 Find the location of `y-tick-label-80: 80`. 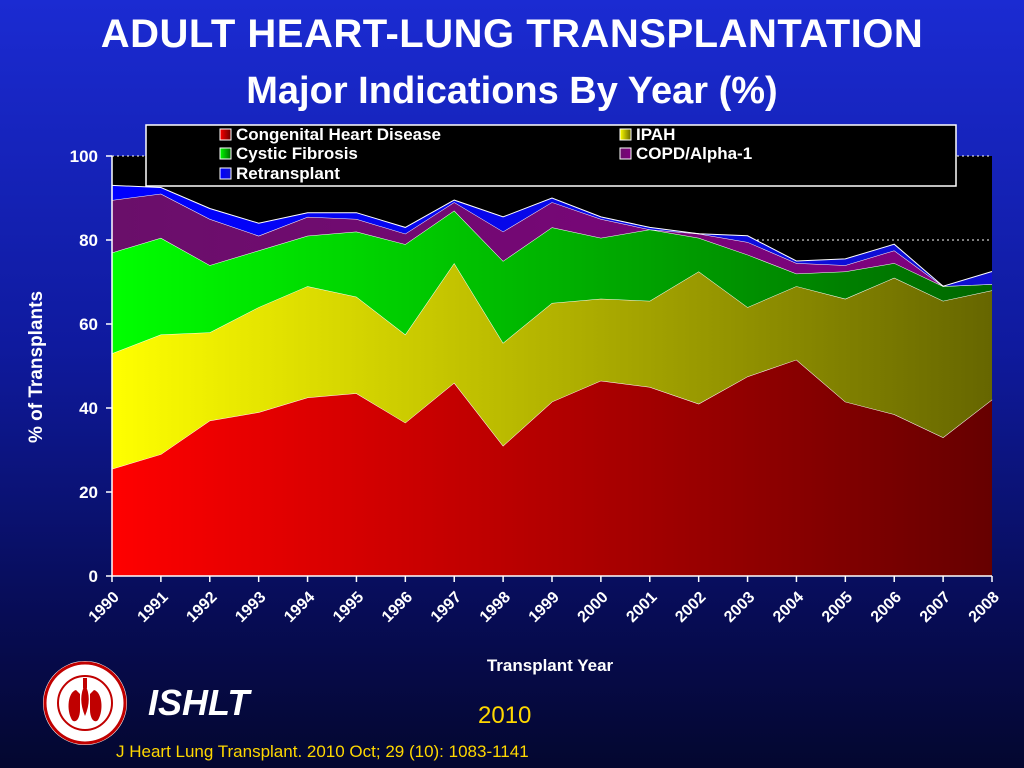

y-tick-label-80: 80 is located at coordinates (88, 240).